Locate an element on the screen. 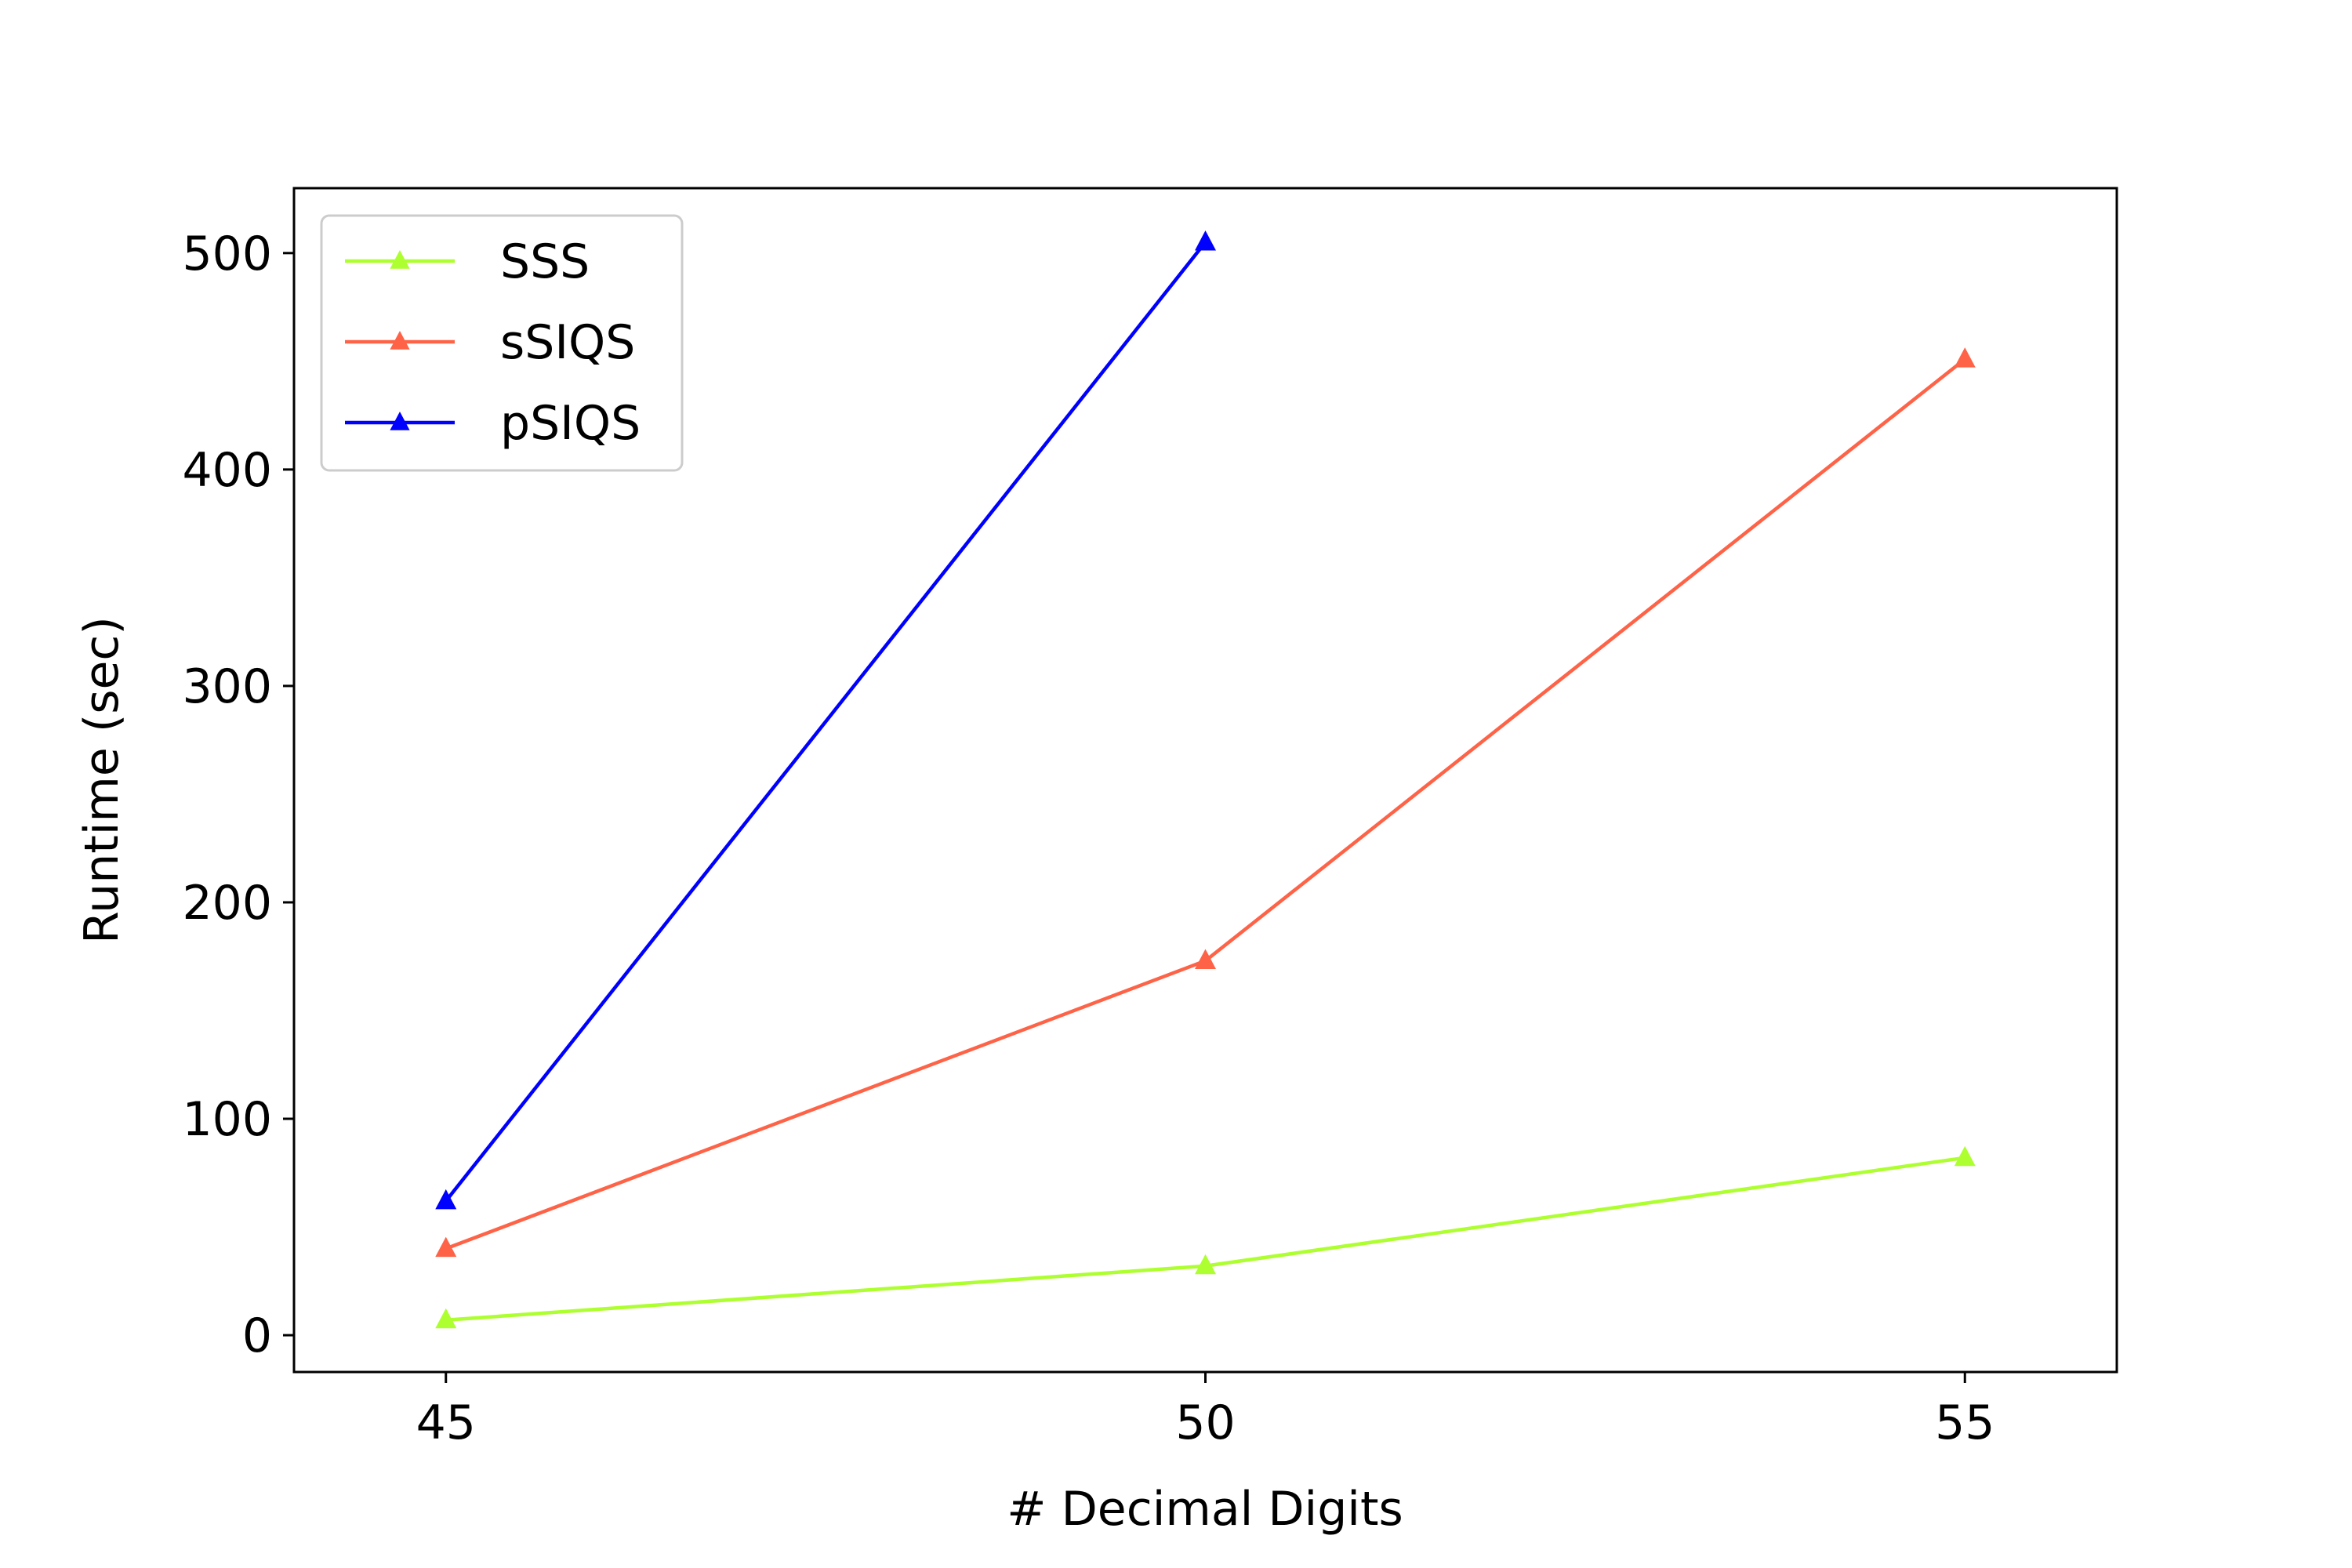 The height and width of the screenshot is (1568, 2352). y-tick-label: 400 is located at coordinates (227, 471).